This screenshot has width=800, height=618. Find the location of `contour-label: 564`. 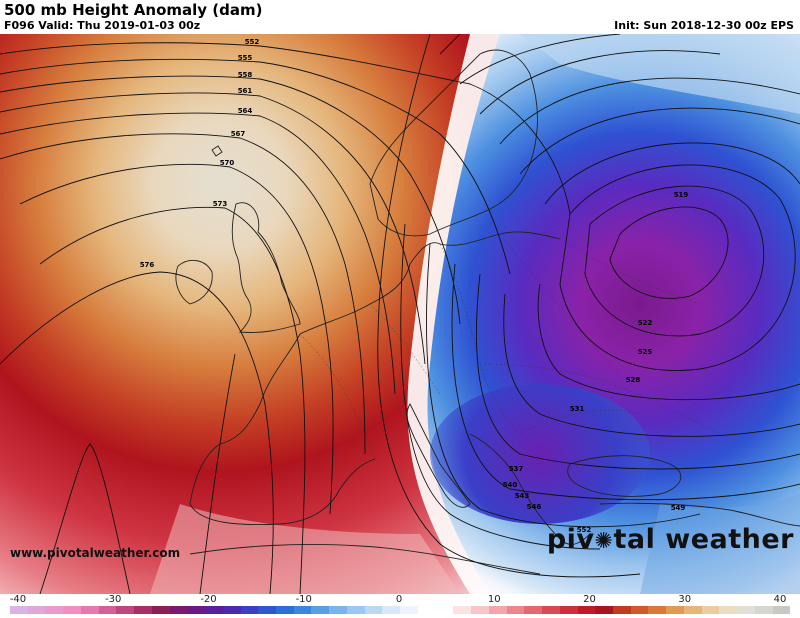

contour-label: 564 is located at coordinates (245, 111).